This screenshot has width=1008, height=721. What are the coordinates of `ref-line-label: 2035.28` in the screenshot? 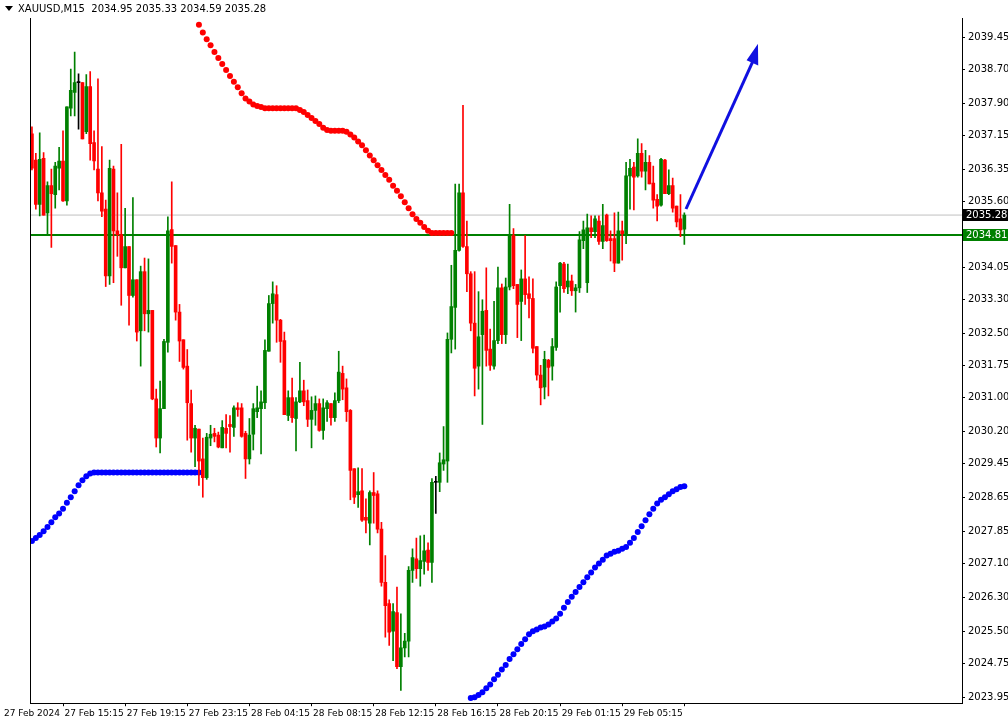 It's located at (987, 214).